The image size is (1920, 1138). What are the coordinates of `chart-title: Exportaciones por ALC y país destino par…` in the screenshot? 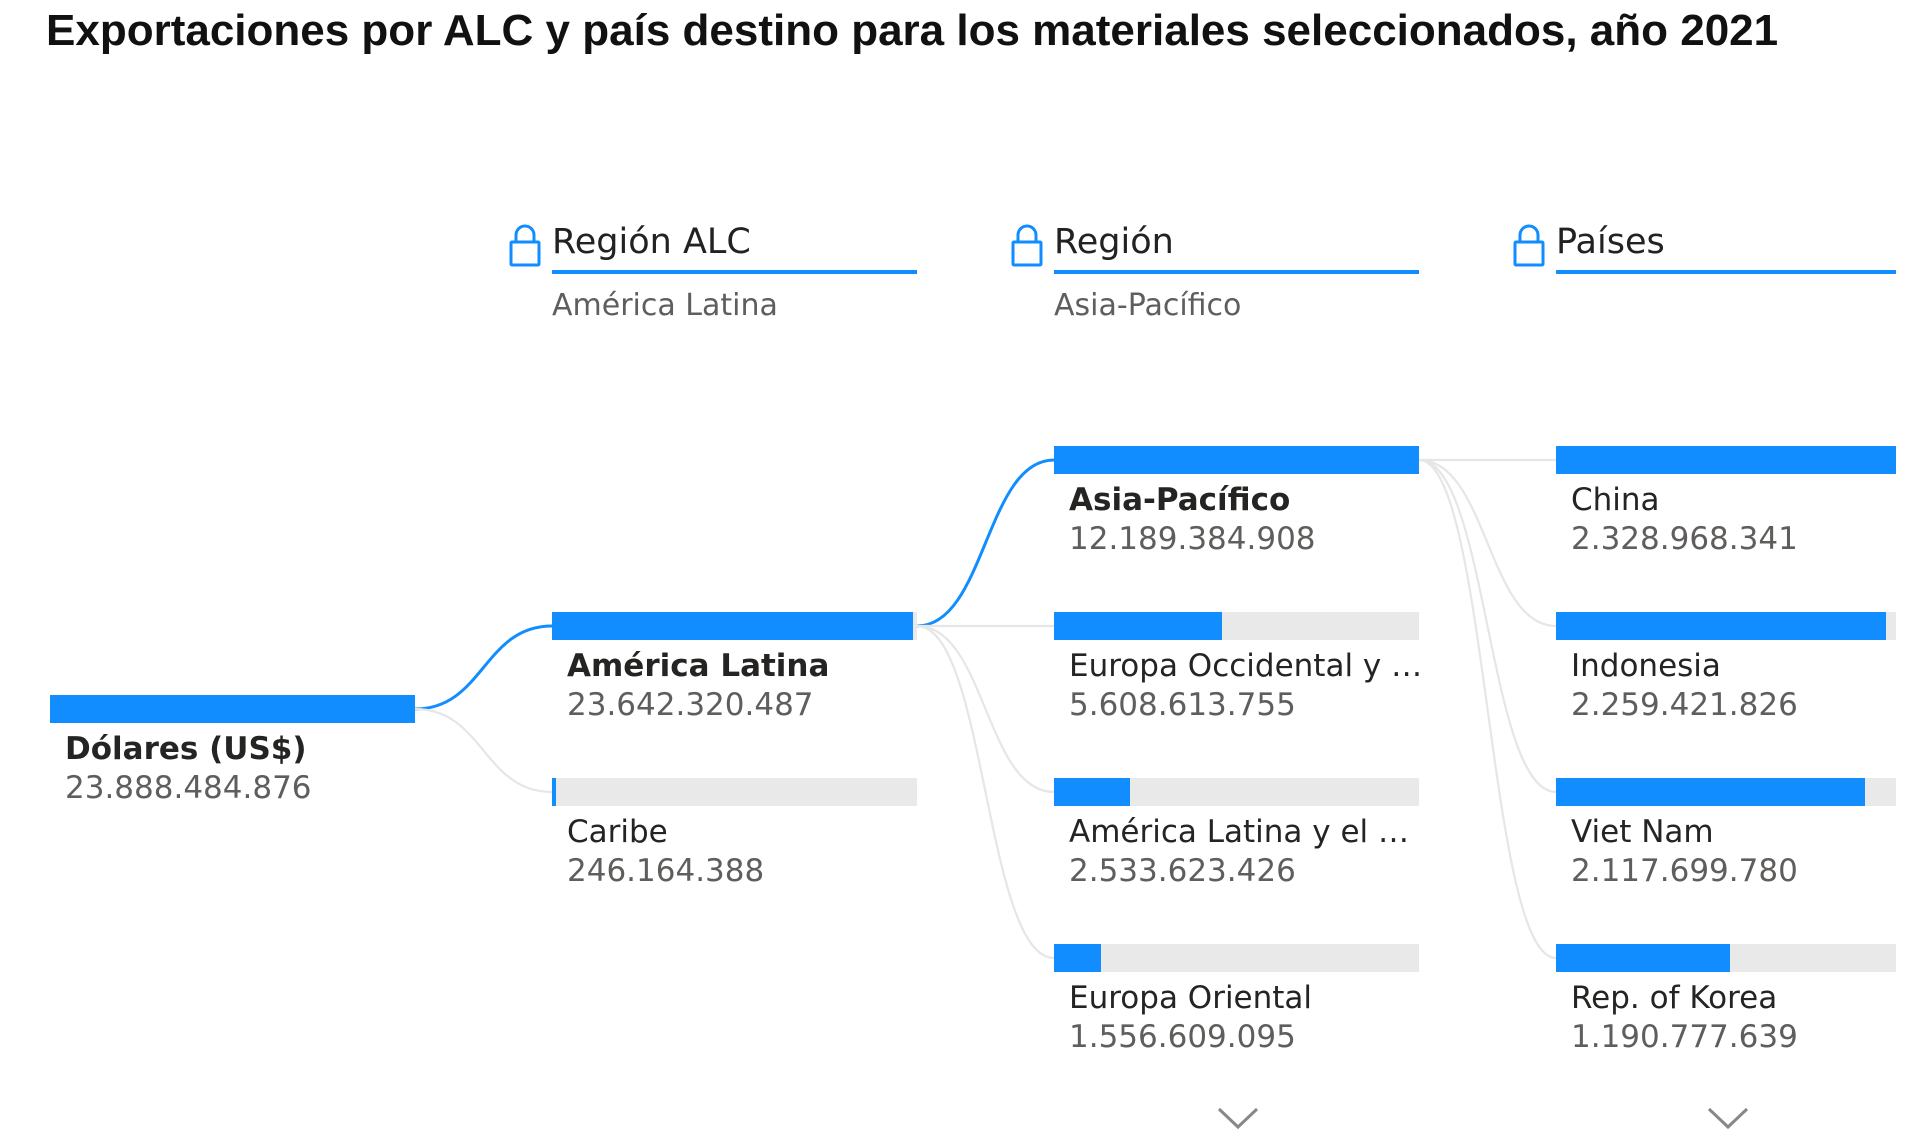 It's located at (912, 30).